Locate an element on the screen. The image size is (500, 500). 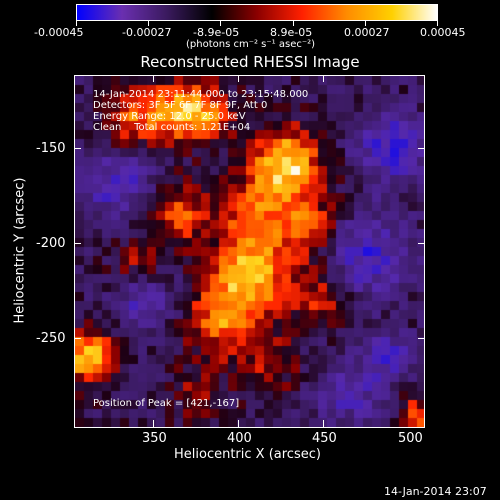
footer-timestamp: 14-Jan-2014 23:07 is located at coordinates (435, 491).